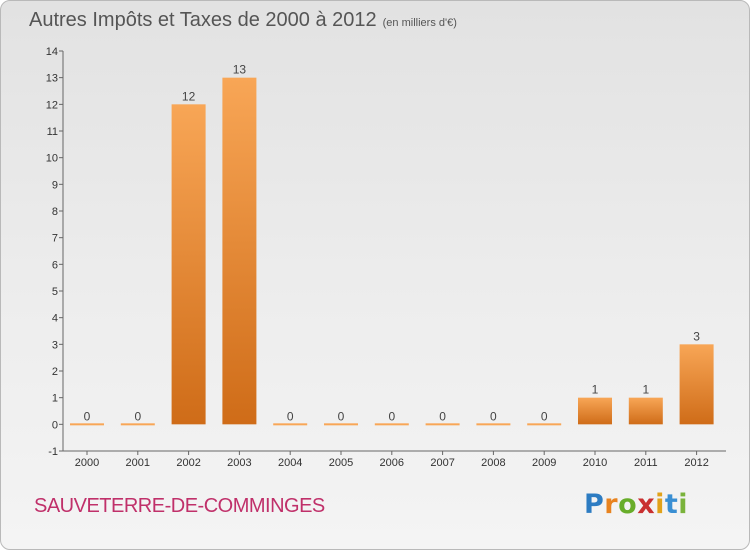 Image resolution: width=750 pixels, height=550 pixels. I want to click on x-tick-label: 2002, so click(188, 463).